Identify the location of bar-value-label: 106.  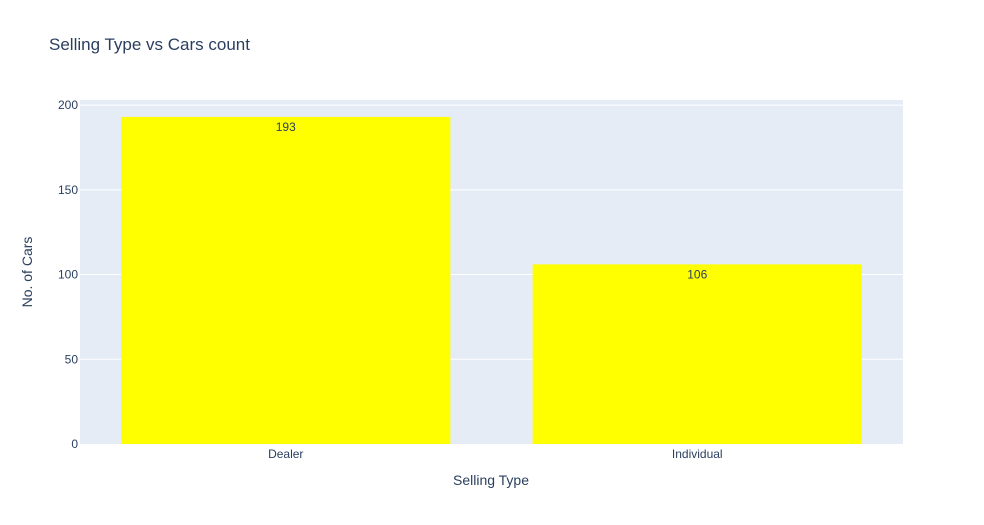
(697, 274).